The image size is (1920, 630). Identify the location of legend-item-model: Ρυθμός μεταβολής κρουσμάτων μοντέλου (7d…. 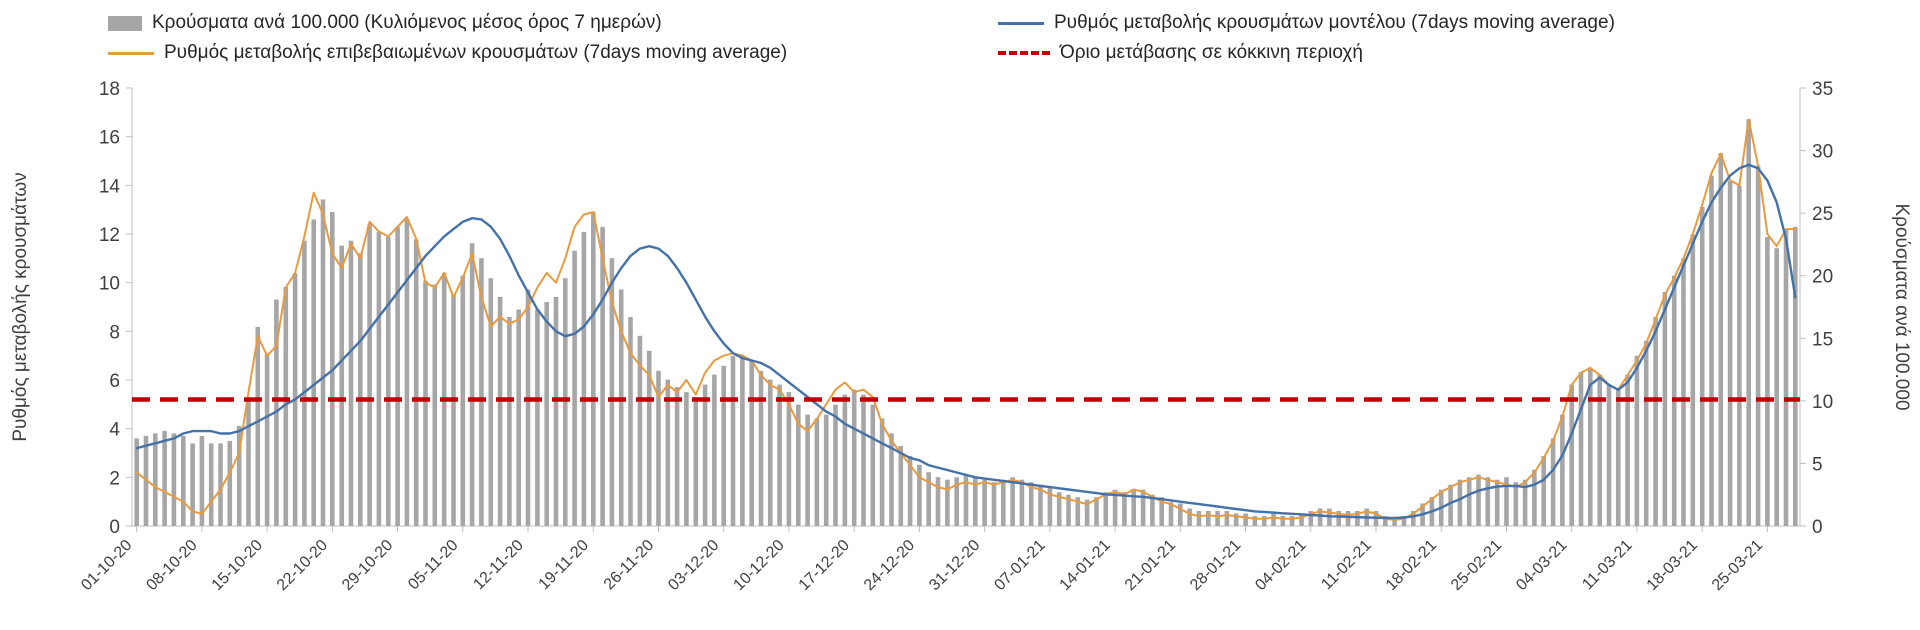
(1459, 23).